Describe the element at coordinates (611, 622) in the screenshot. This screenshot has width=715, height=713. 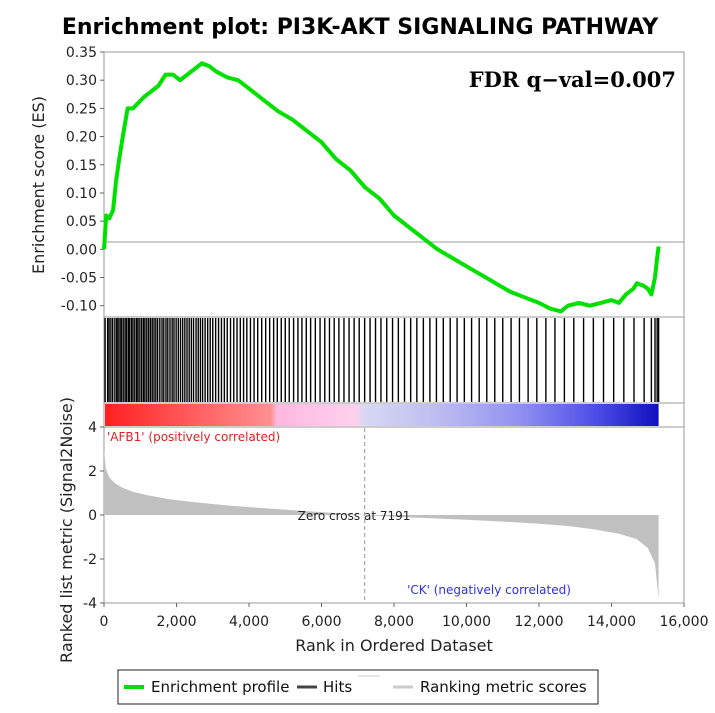
I see `x-tick-label: 14,000` at that location.